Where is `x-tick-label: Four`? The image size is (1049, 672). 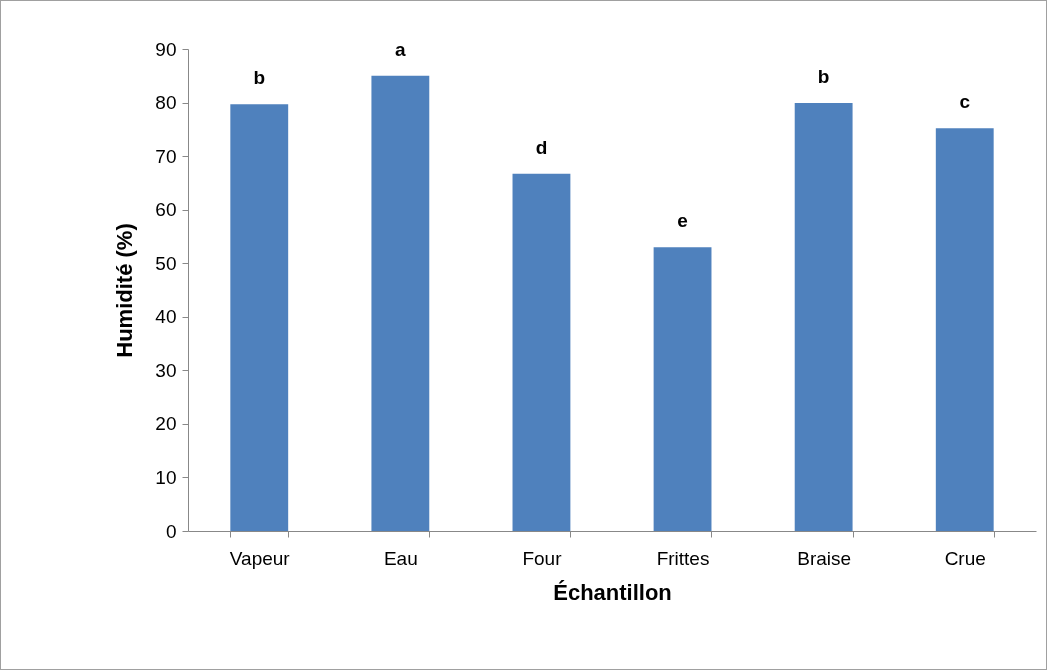 x-tick-label: Four is located at coordinates (542, 558).